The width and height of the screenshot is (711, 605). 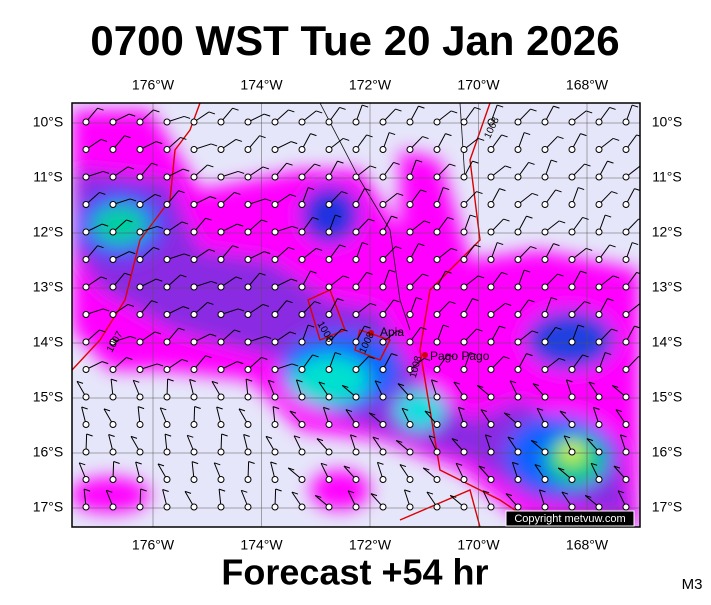 I want to click on place-label: Pago Pago, so click(x=460, y=356).